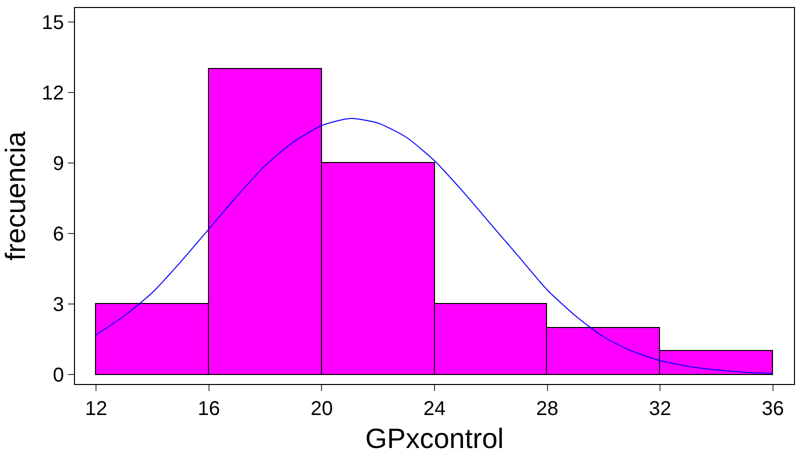  What do you see at coordinates (209, 409) in the screenshot?
I see `x-tick-label: 16` at bounding box center [209, 409].